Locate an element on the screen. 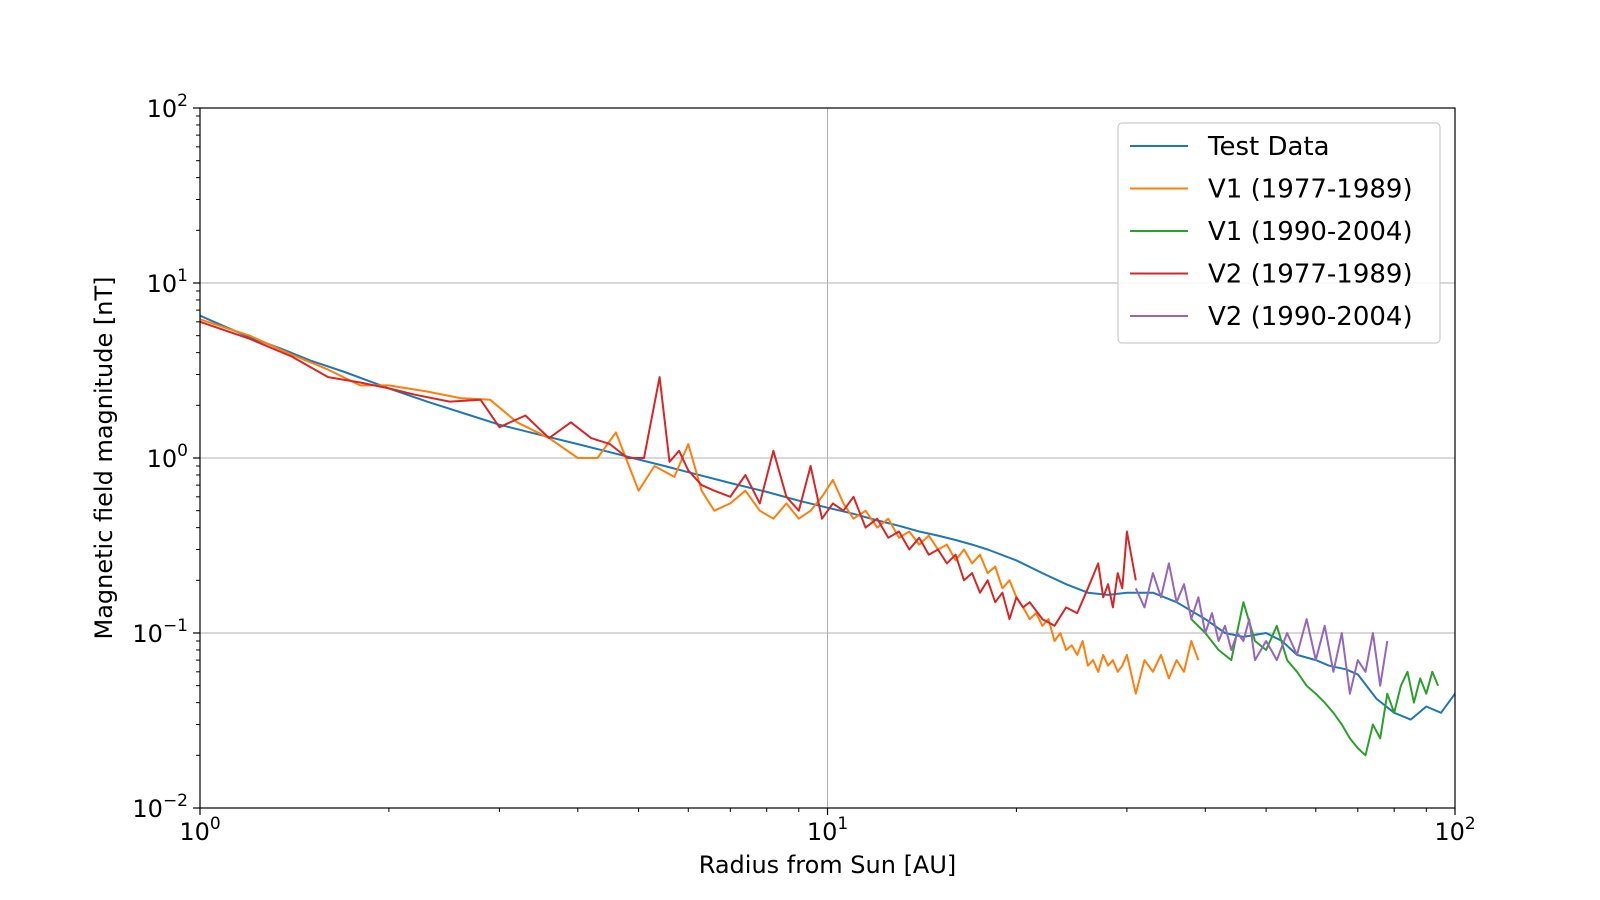 Image resolution: width=1600 pixels, height=900 pixels. y-tick-label: 10¹ is located at coordinates (167, 282).